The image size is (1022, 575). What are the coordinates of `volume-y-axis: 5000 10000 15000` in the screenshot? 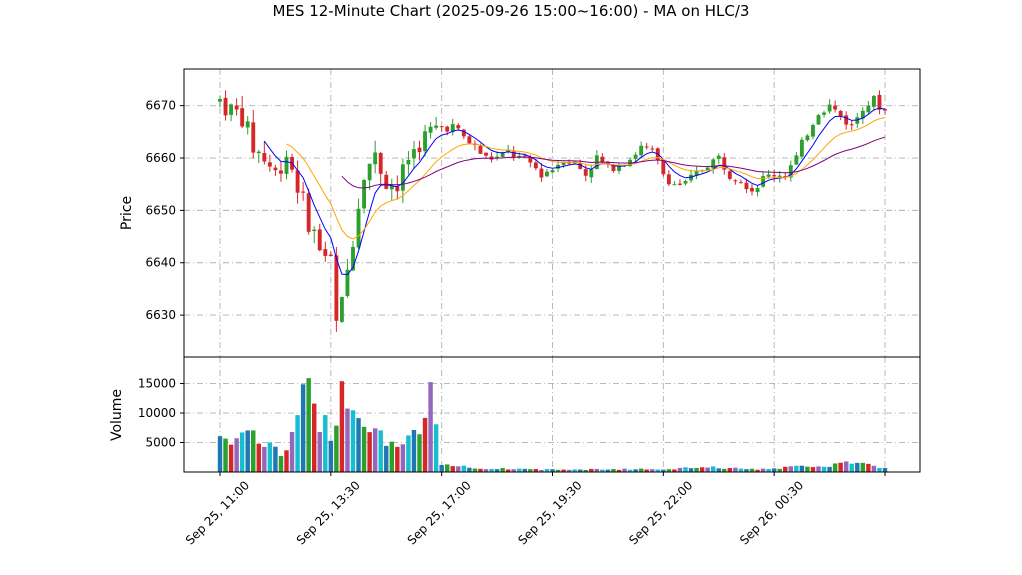 It's located at (161, 413).